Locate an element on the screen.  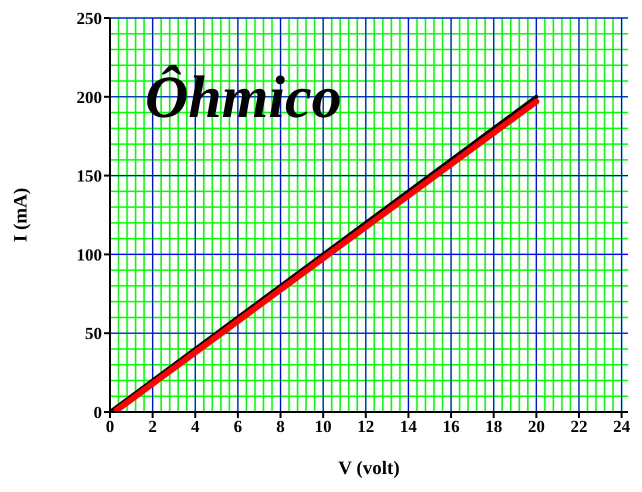
x-tick-label: 22 is located at coordinates (579, 426).